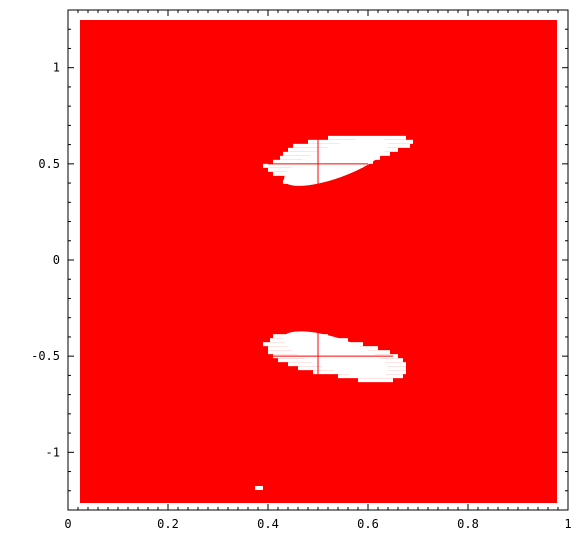  What do you see at coordinates (368, 524) in the screenshot?
I see `x-tick-label: 0.6` at bounding box center [368, 524].